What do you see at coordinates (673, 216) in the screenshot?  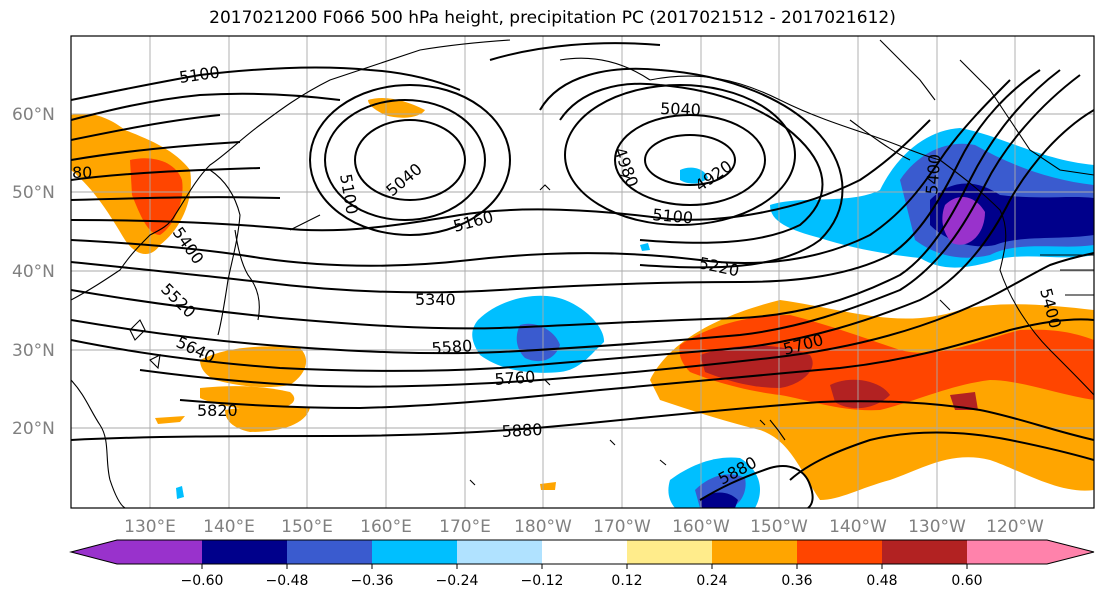 I see `contour-label: 5100` at bounding box center [673, 216].